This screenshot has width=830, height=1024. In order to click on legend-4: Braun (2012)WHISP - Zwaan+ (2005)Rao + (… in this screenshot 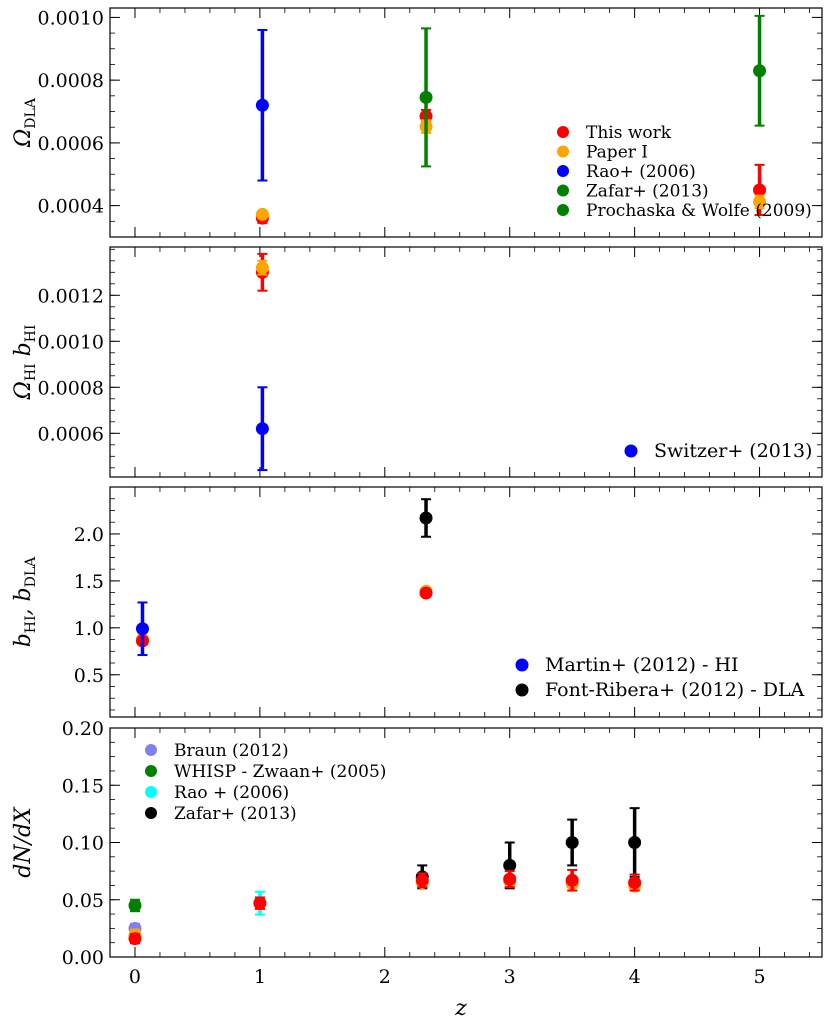, I will do `click(265, 782)`.